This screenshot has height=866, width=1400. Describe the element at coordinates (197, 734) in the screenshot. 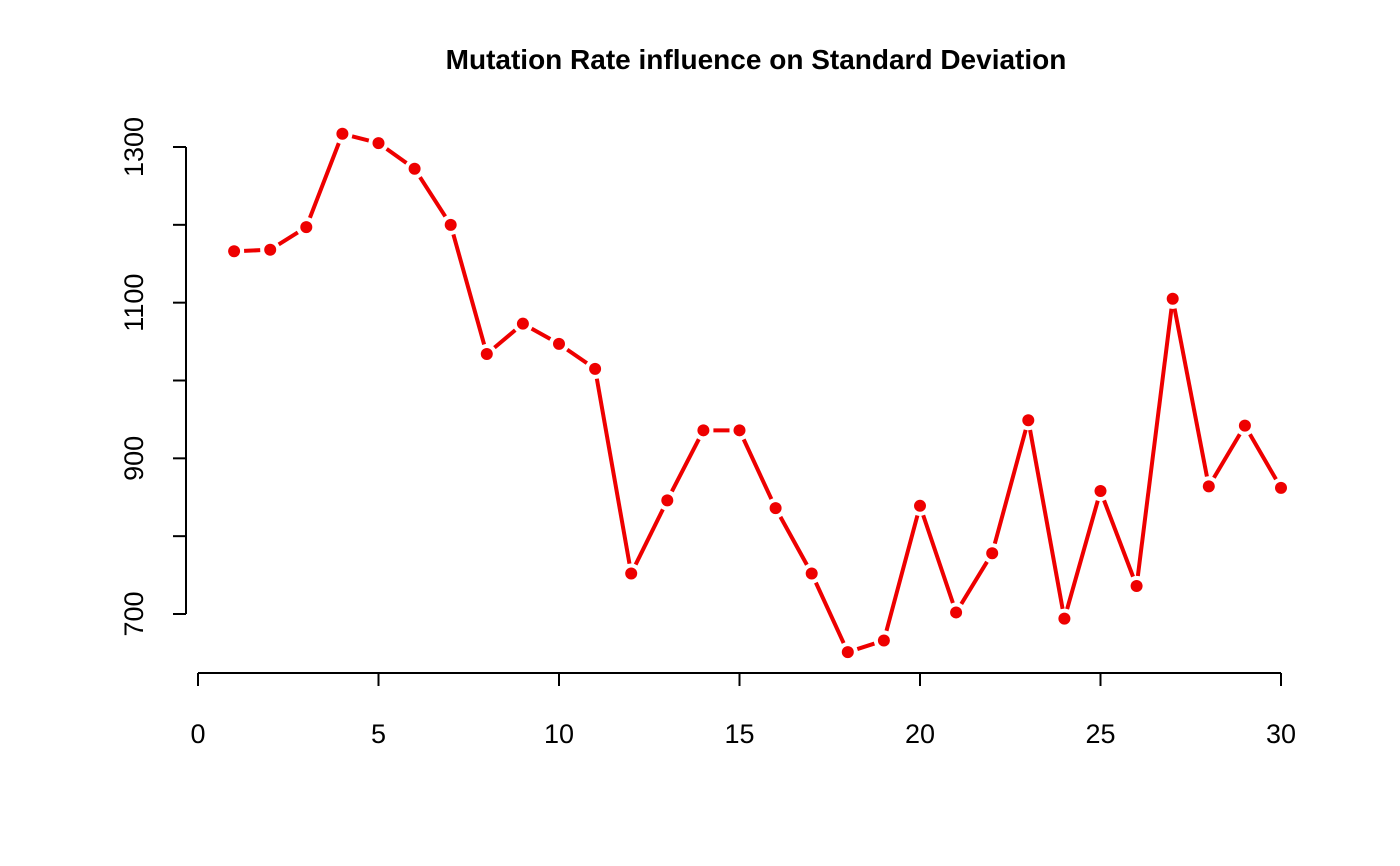

I see `x-tick-label: 0` at that location.